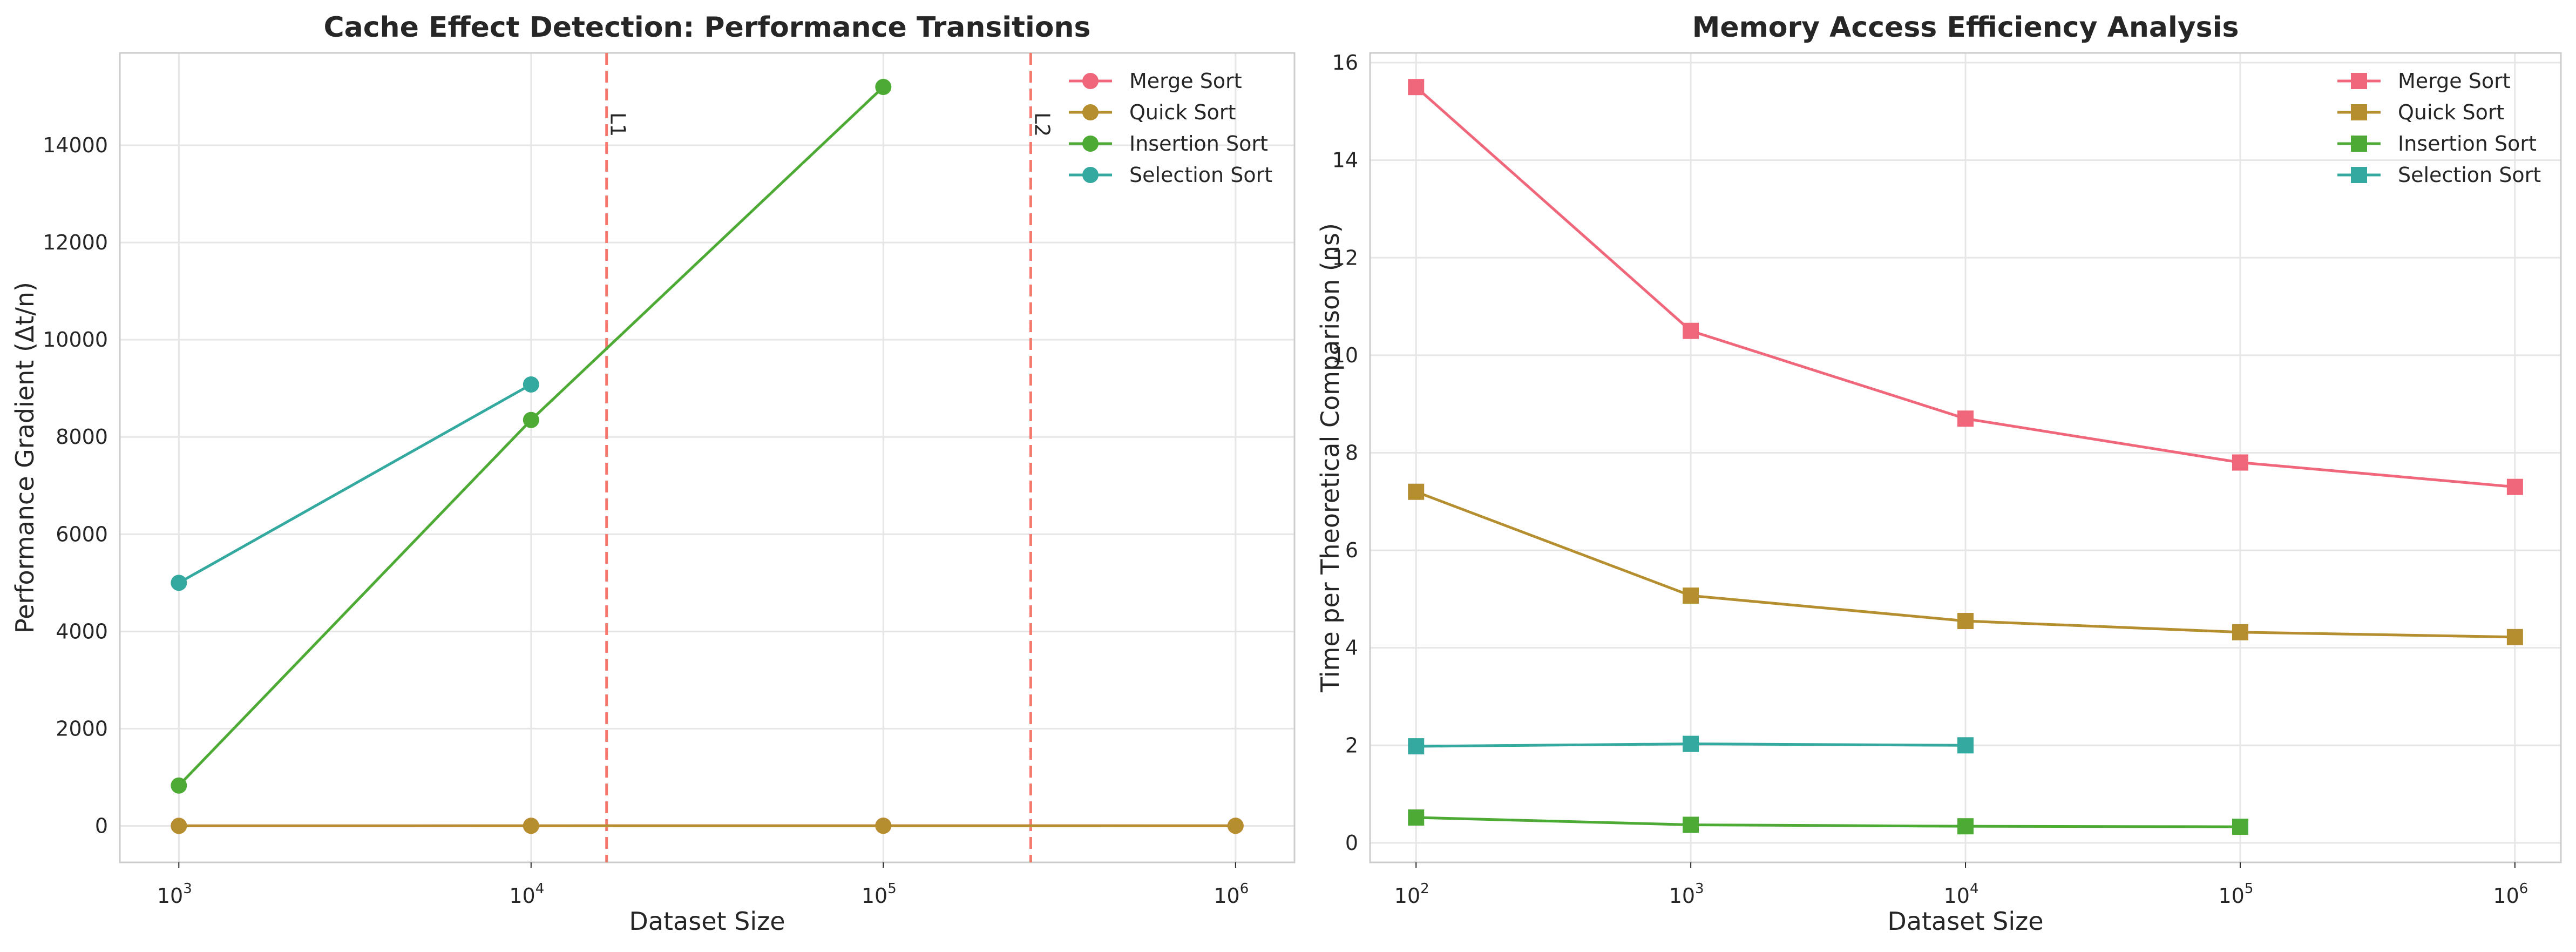 This screenshot has width=2576, height=952. What do you see at coordinates (1966, 27) in the screenshot?
I see `chart-title: Memory Access Efficiency Analysis` at bounding box center [1966, 27].